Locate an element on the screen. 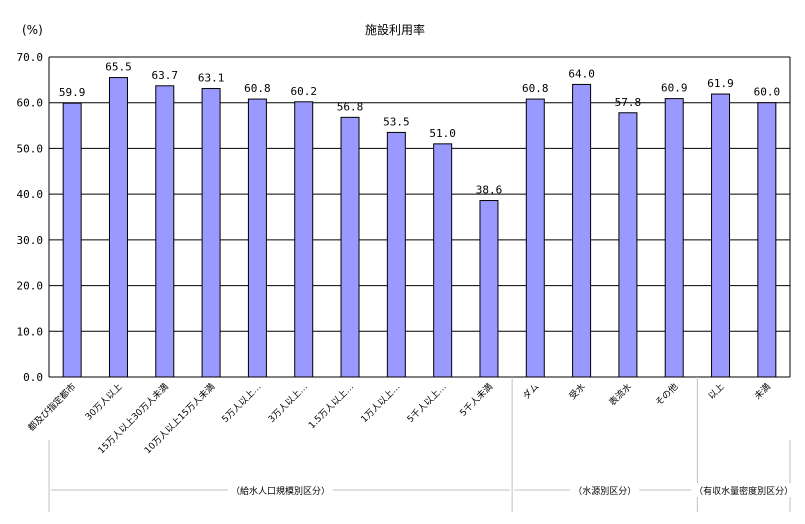 This screenshot has width=805, height=524. data-label: 57.8 is located at coordinates (628, 102).